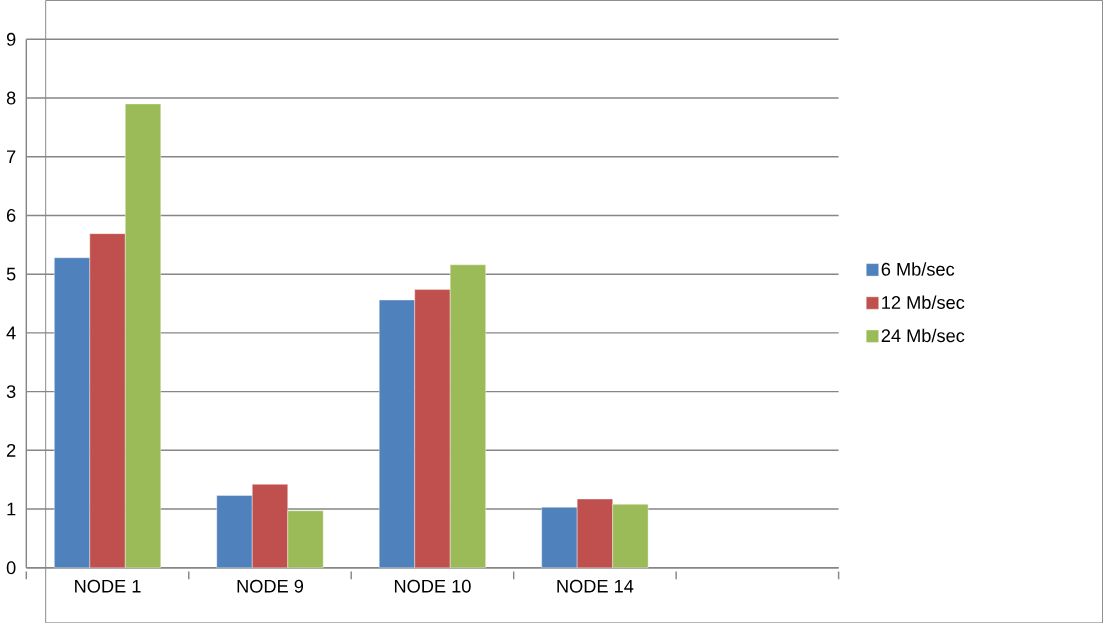 This screenshot has height=623, width=1103. I want to click on y-tick-label: 8, so click(11, 98).